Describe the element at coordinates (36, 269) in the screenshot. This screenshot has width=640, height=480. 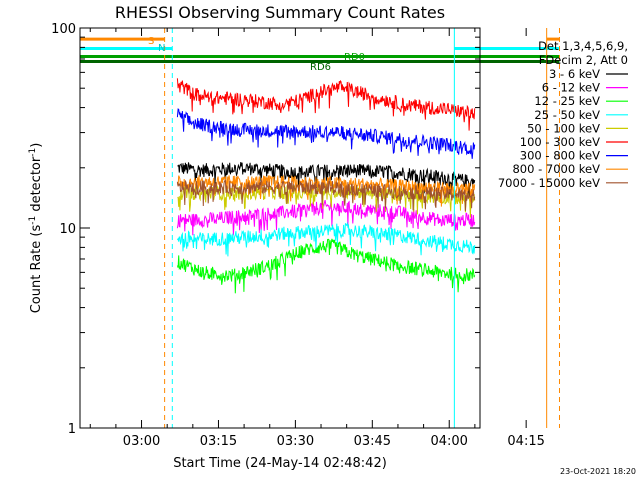
I see `y-axis-label-main: Count Rate (s` at that location.